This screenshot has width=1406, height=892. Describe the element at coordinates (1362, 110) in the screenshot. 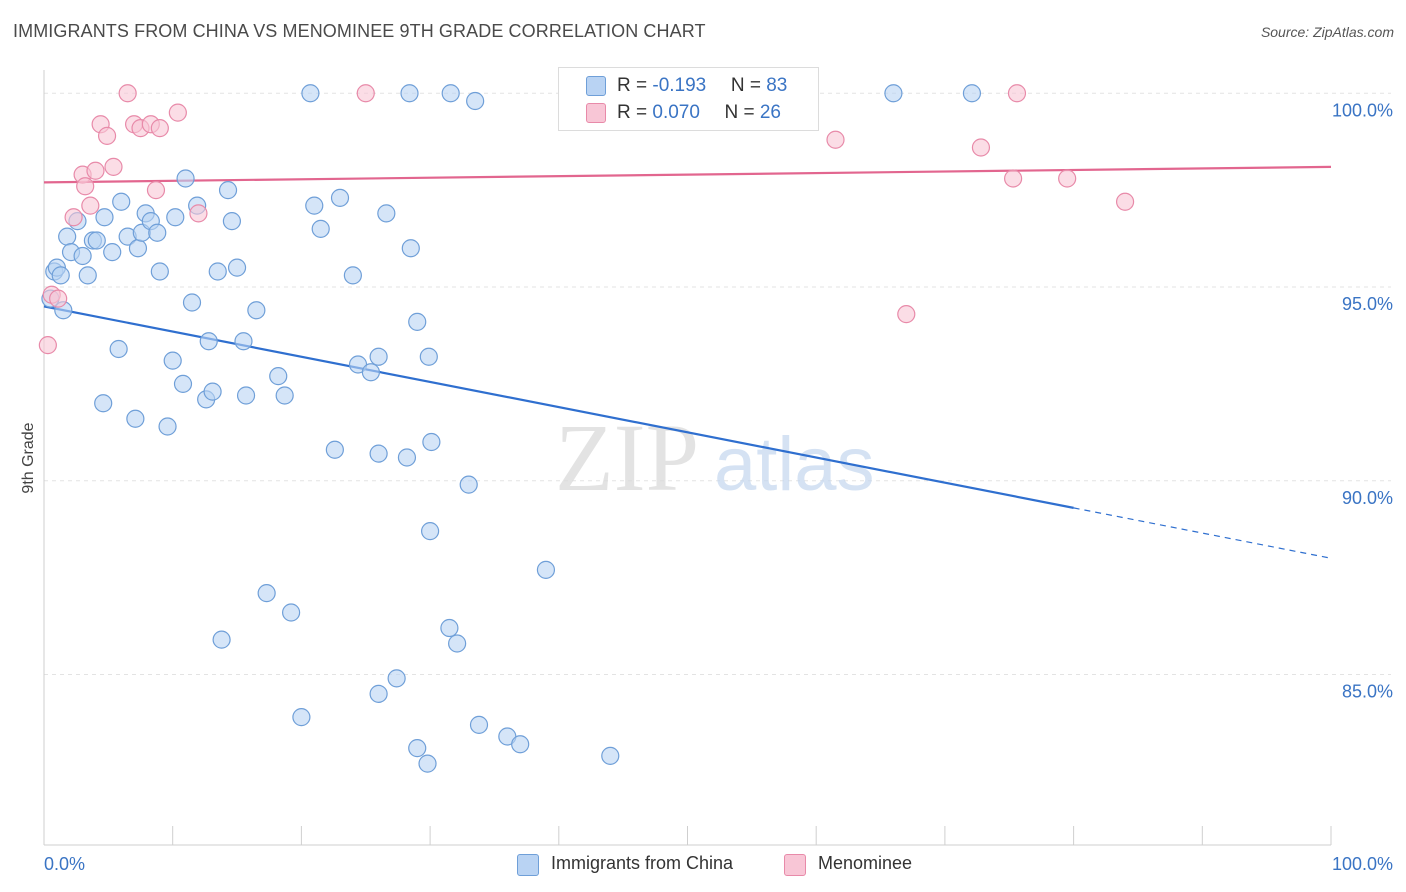

I see `y-tick-label: 100.0%` at that location.